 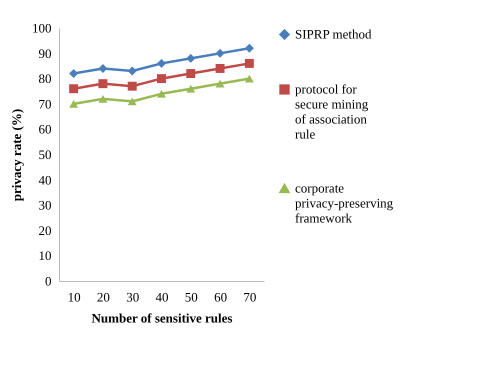 What do you see at coordinates (162, 297) in the screenshot?
I see `x-tick-label: 40` at bounding box center [162, 297].